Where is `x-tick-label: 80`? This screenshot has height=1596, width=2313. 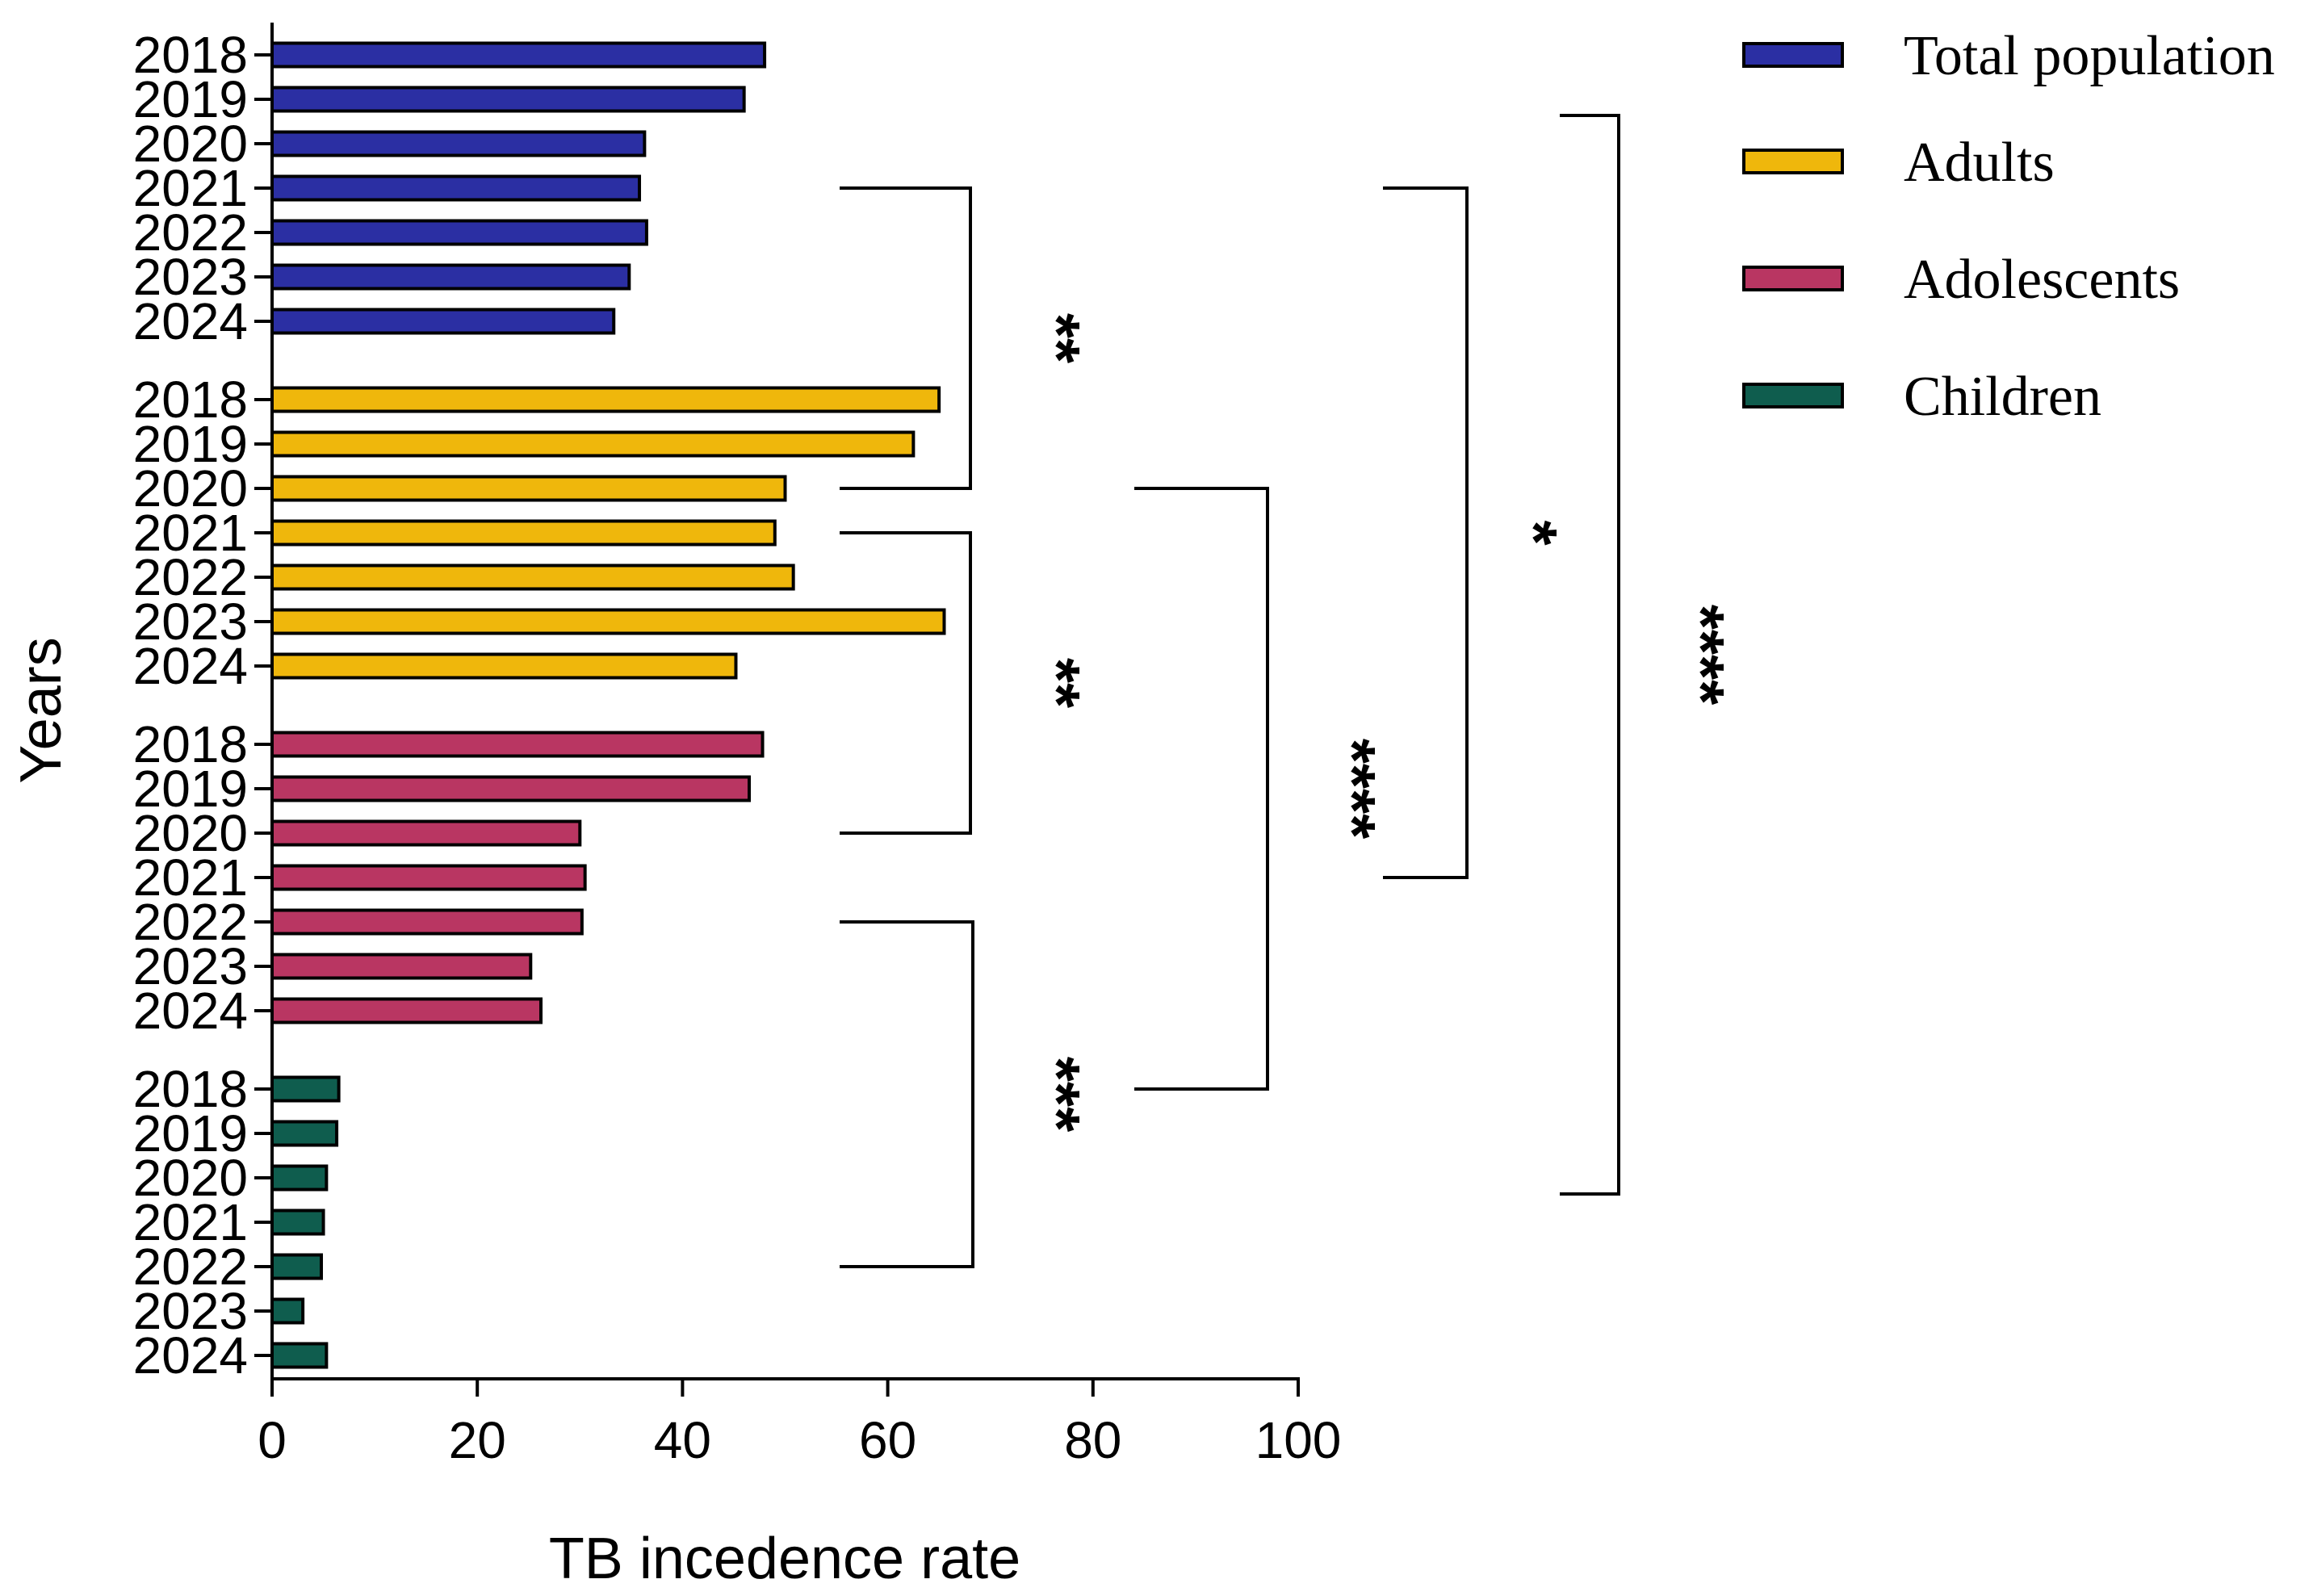
x-tick-label: 80 is located at coordinates (1092, 1440).